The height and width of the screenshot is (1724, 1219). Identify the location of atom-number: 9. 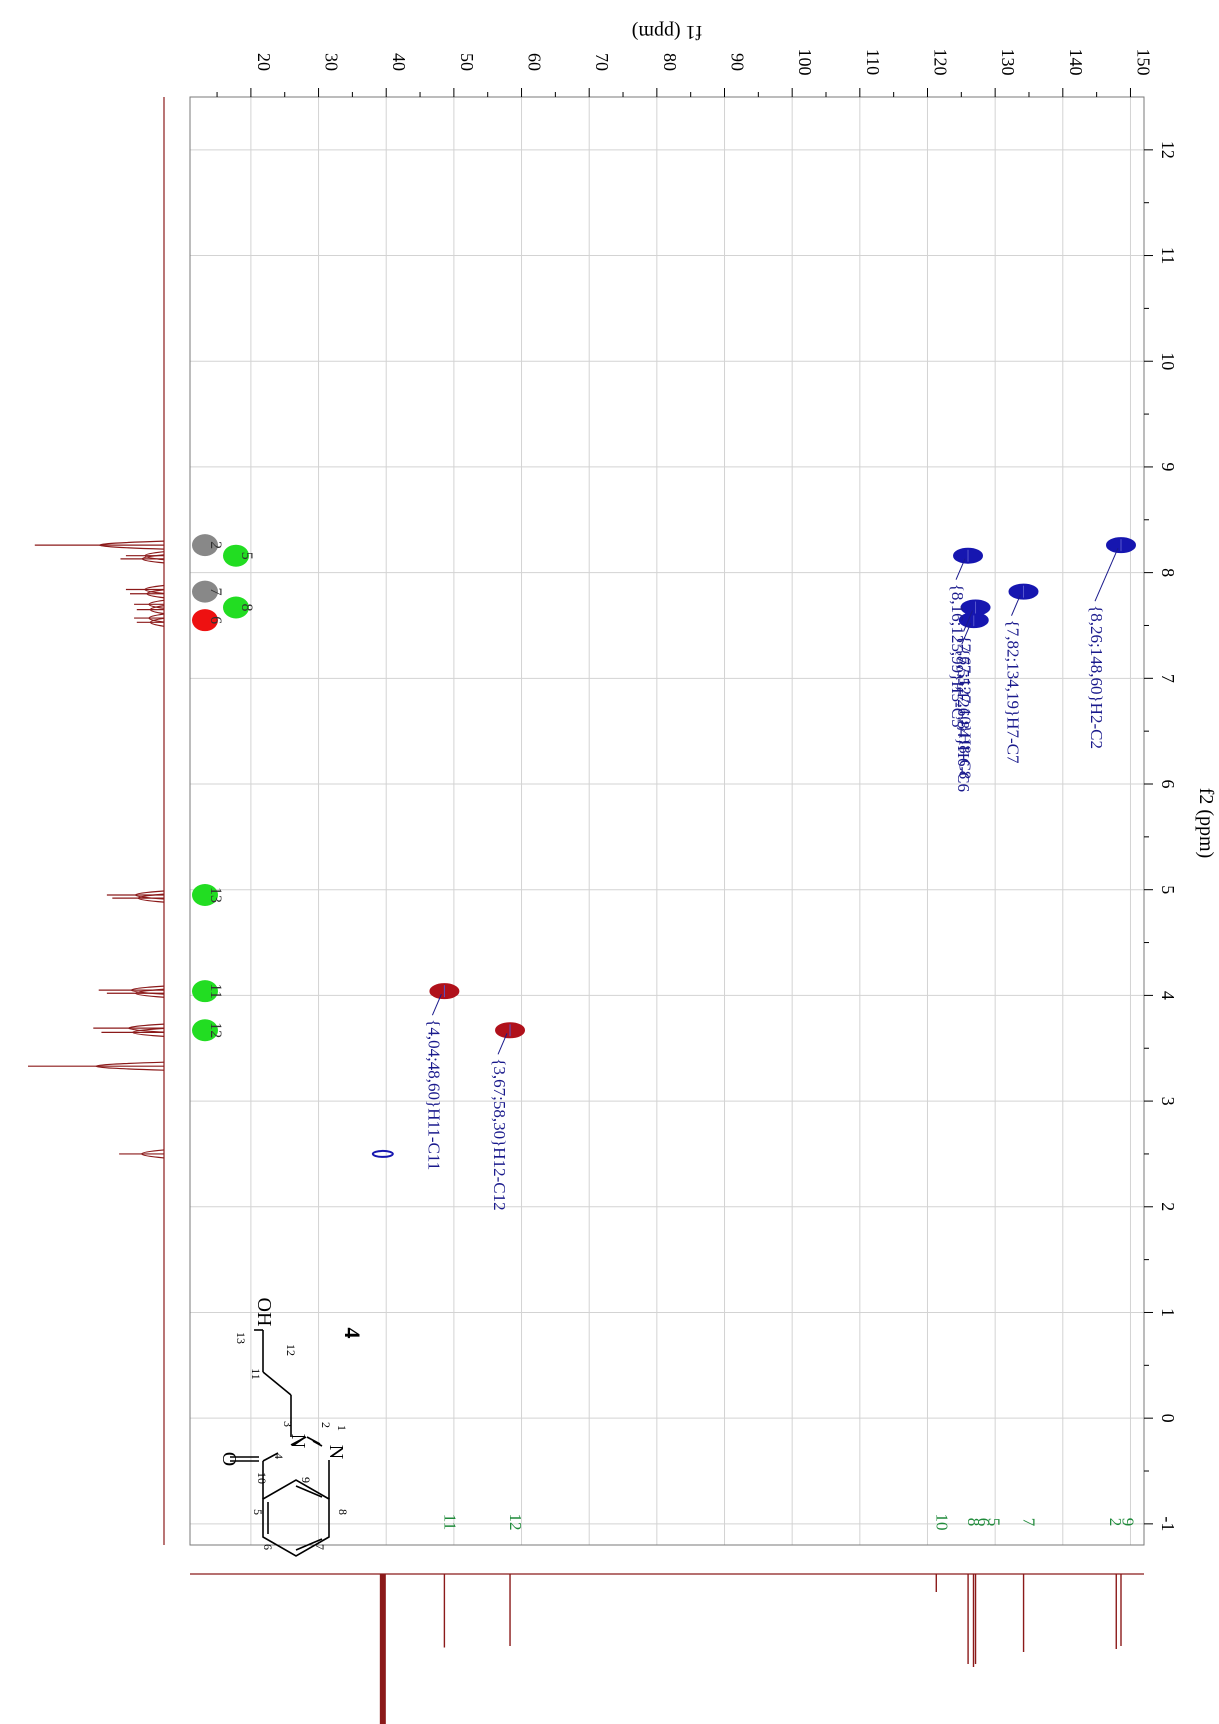
(306, 1480).